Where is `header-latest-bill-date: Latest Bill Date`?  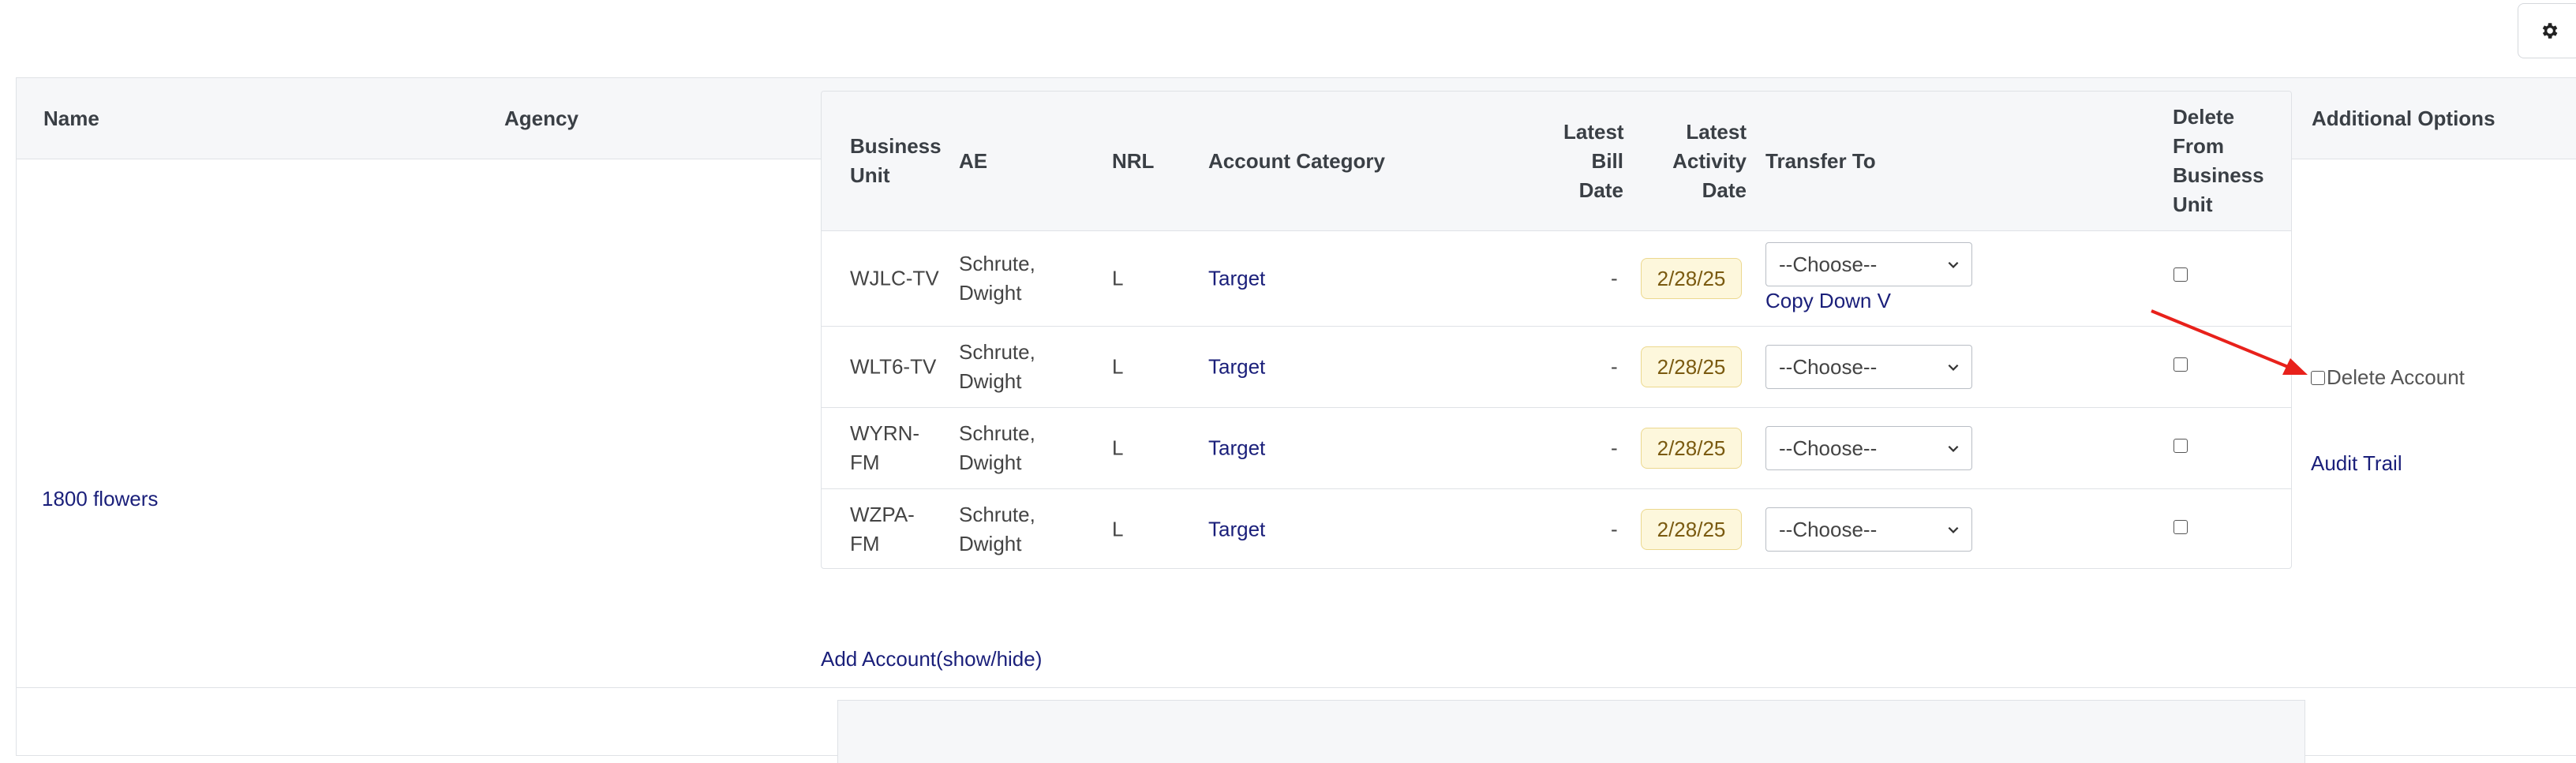 header-latest-bill-date: Latest Bill Date is located at coordinates (1593, 161).